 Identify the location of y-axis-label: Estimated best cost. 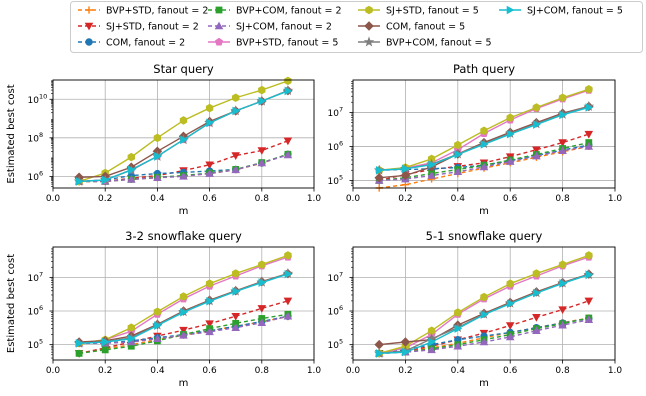
(11, 303).